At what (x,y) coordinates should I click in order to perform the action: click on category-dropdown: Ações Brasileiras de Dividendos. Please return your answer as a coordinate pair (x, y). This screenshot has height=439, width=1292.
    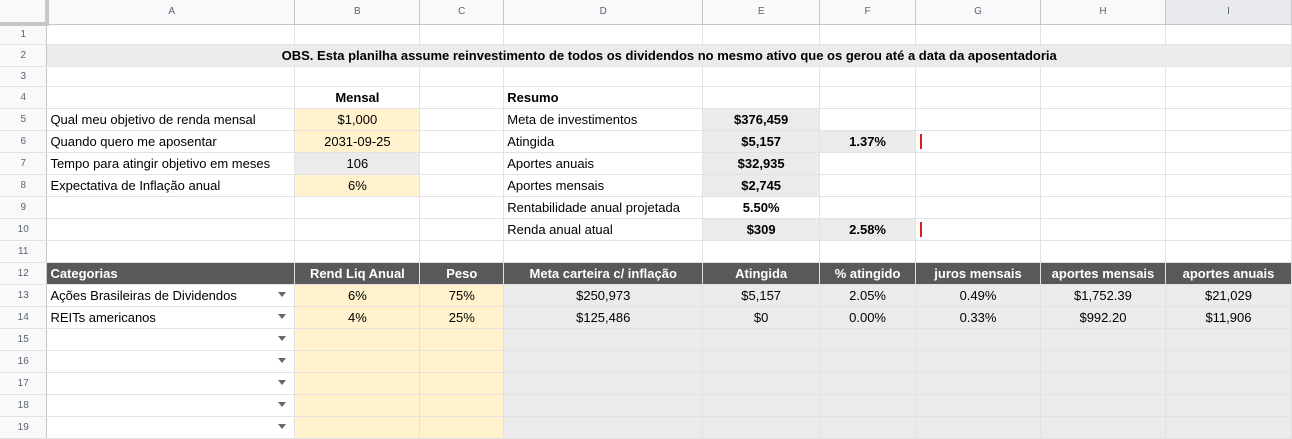
    Looking at the image, I should click on (171, 295).